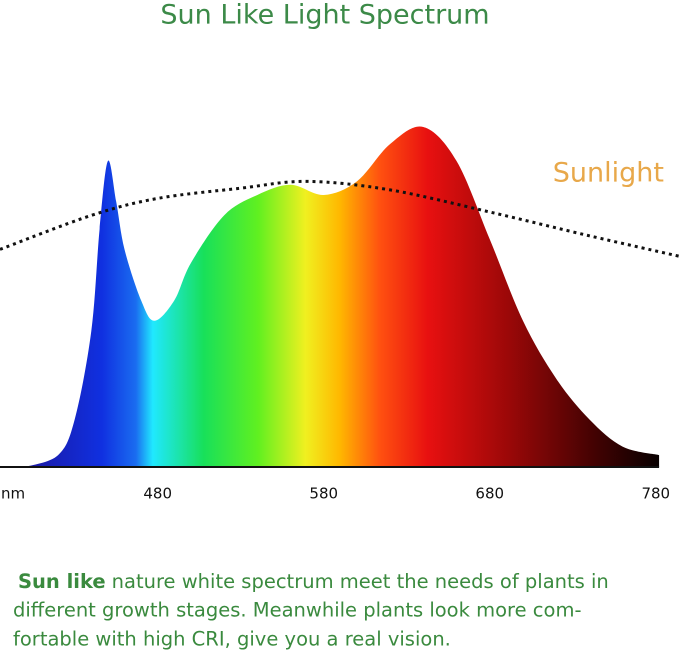 The image size is (679, 658). Describe the element at coordinates (608, 173) in the screenshot. I see `sunlight-label: Sunlight` at that location.